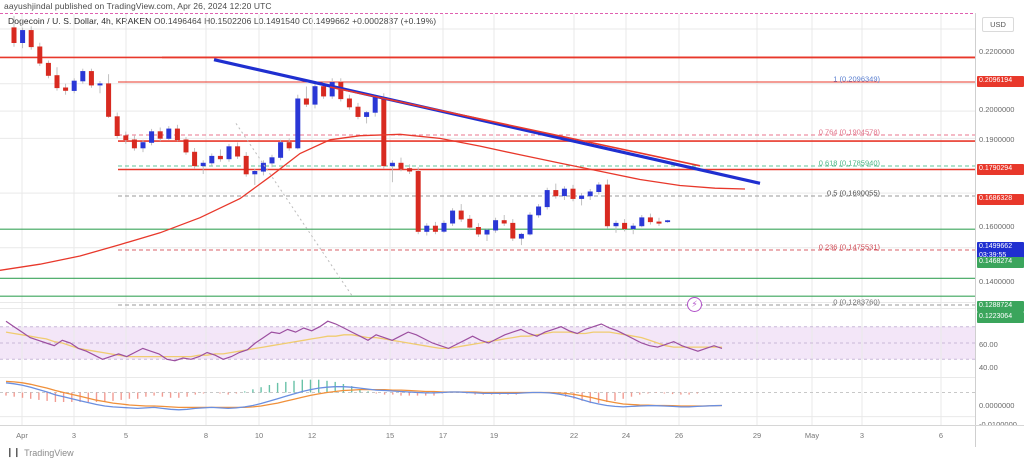 Image resolution: width=1024 pixels, height=461 pixels. Describe the element at coordinates (1000, 306) in the screenshot. I see `price-tag: 0.1288724` at that location.